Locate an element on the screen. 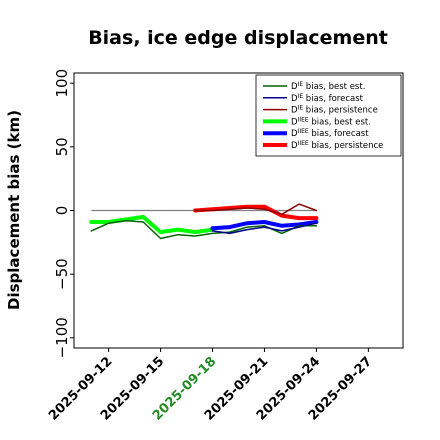 This screenshot has width=440, height=440. legend-entry: DIE bias, best est. is located at coordinates (328, 86).